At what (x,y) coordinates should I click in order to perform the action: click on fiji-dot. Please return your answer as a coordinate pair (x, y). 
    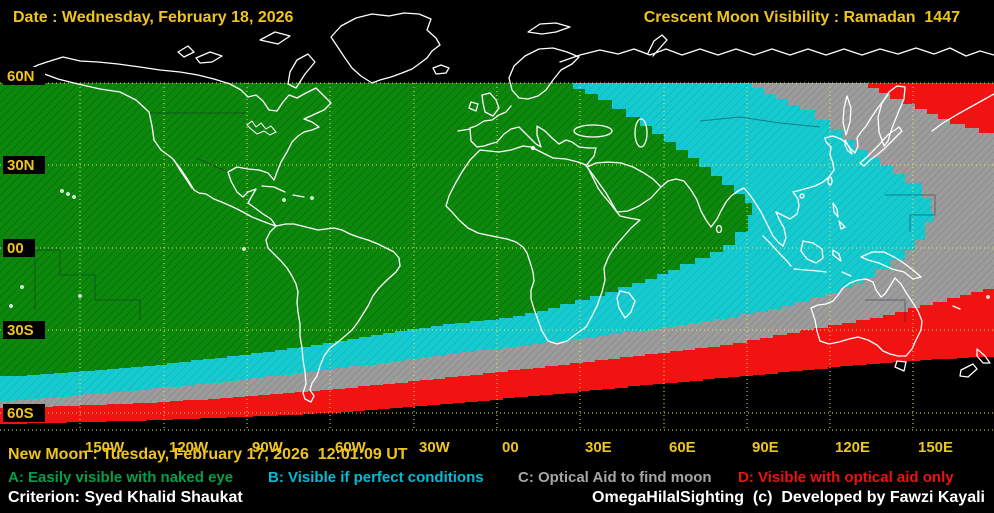
    Looking at the image, I should click on (988, 297).